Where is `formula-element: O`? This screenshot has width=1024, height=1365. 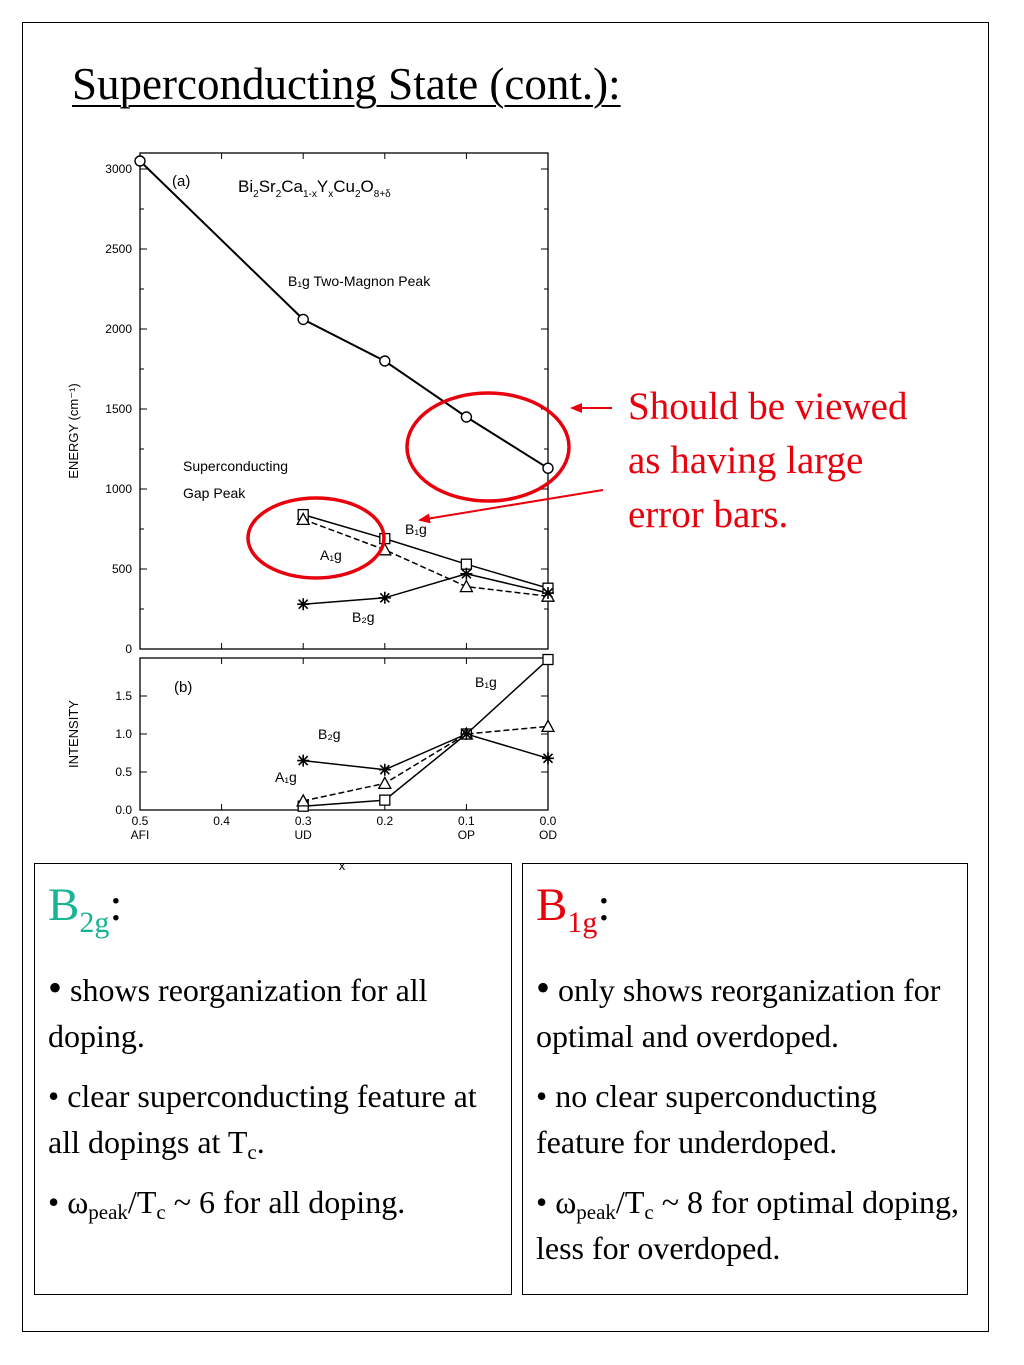 formula-element: O is located at coordinates (367, 186).